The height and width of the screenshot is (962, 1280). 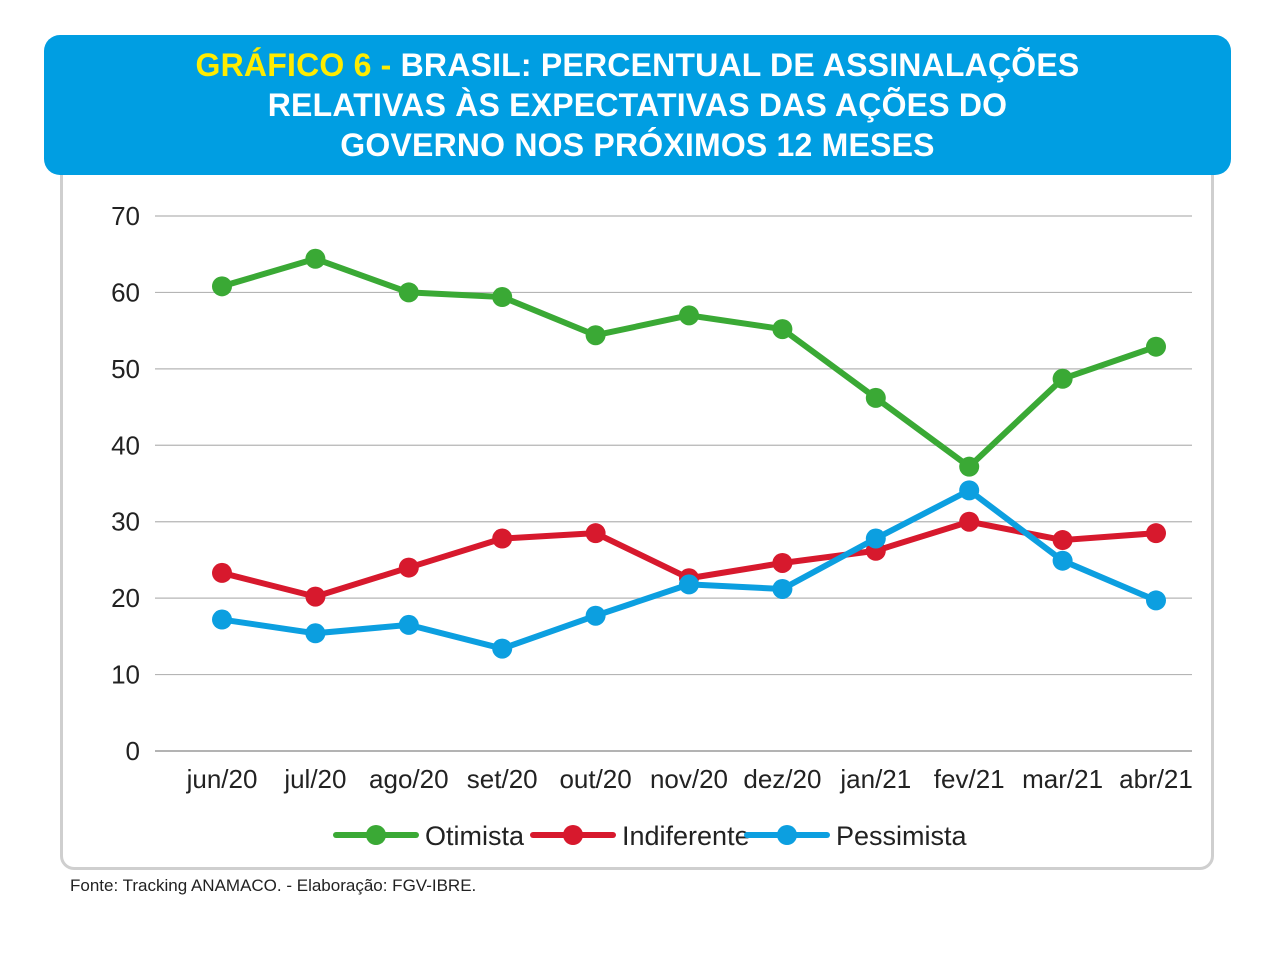 I want to click on y-tick-label: 70, so click(x=125, y=216).